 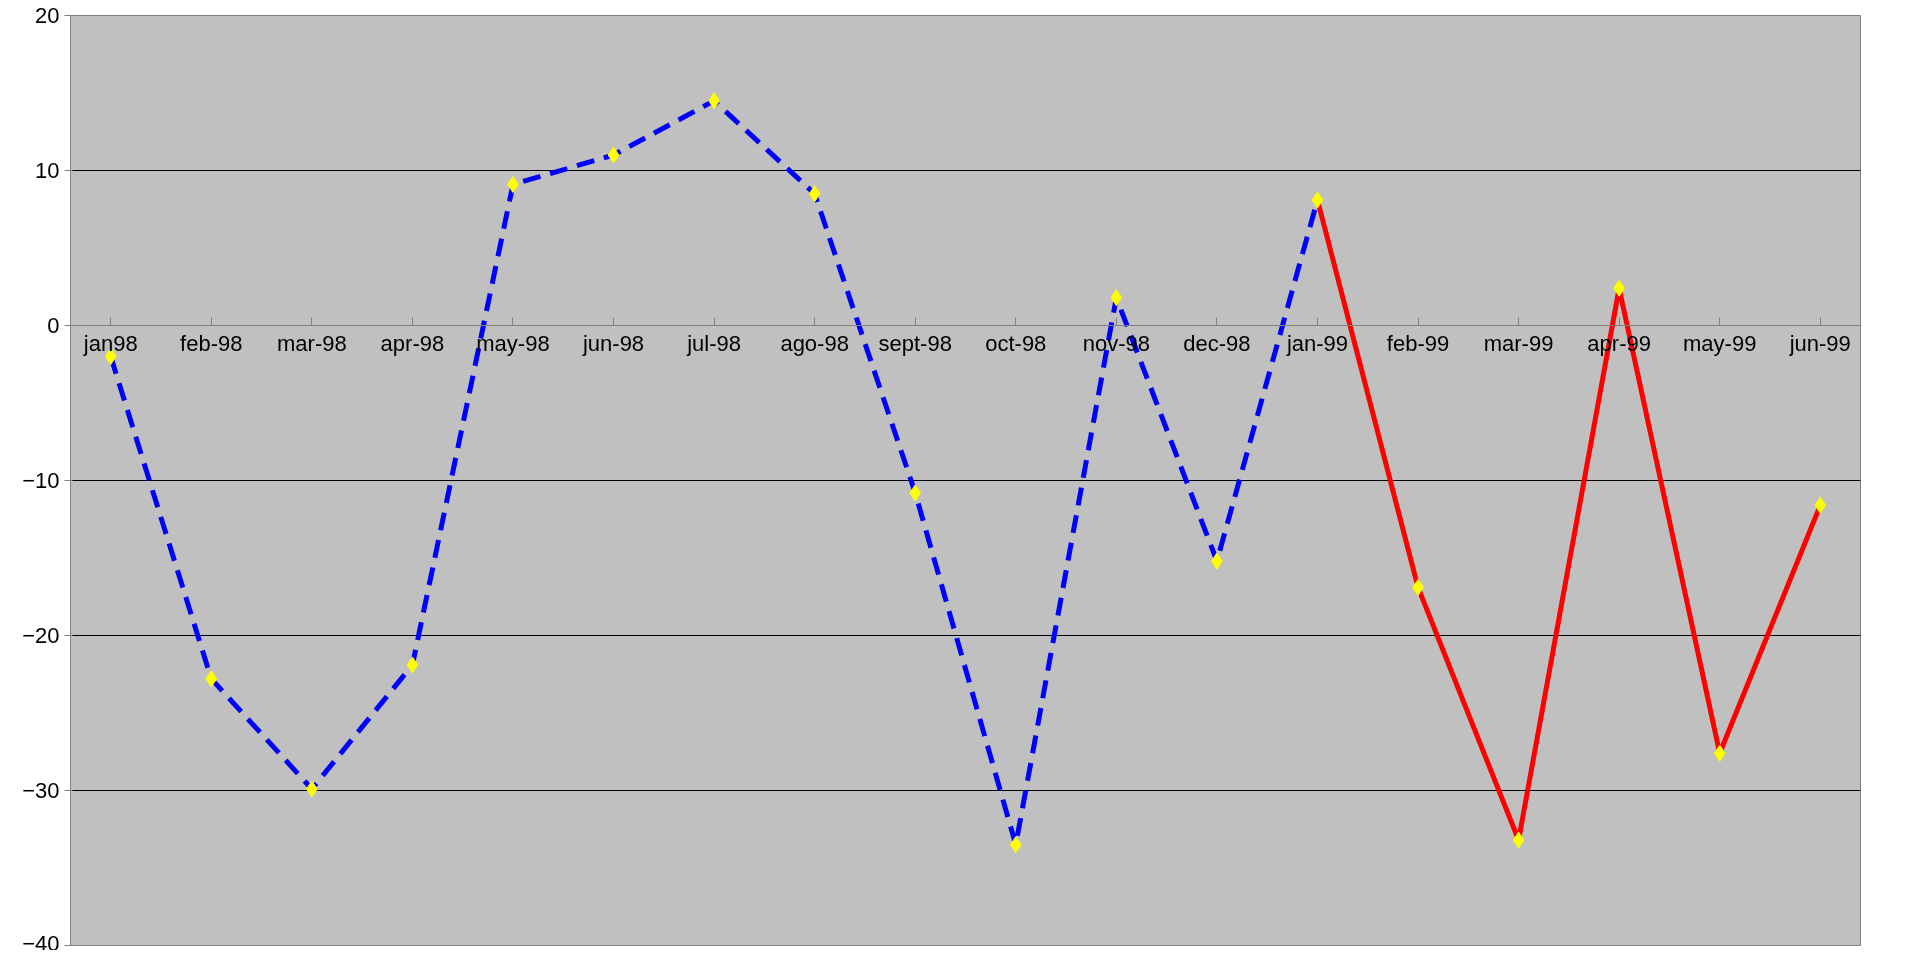 I want to click on x-tick-label: dec-98, so click(x=1217, y=343).